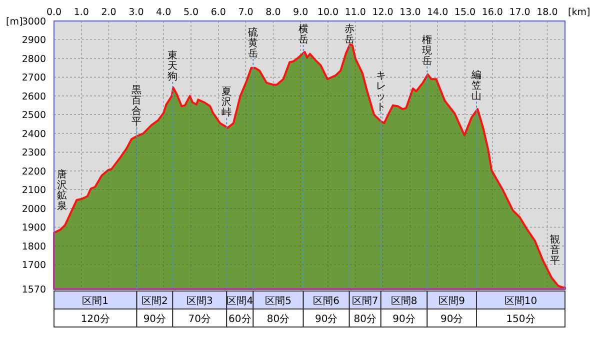  Describe the element at coordinates (492, 12) in the screenshot. I see `x-tick-label: 16.0` at that location.